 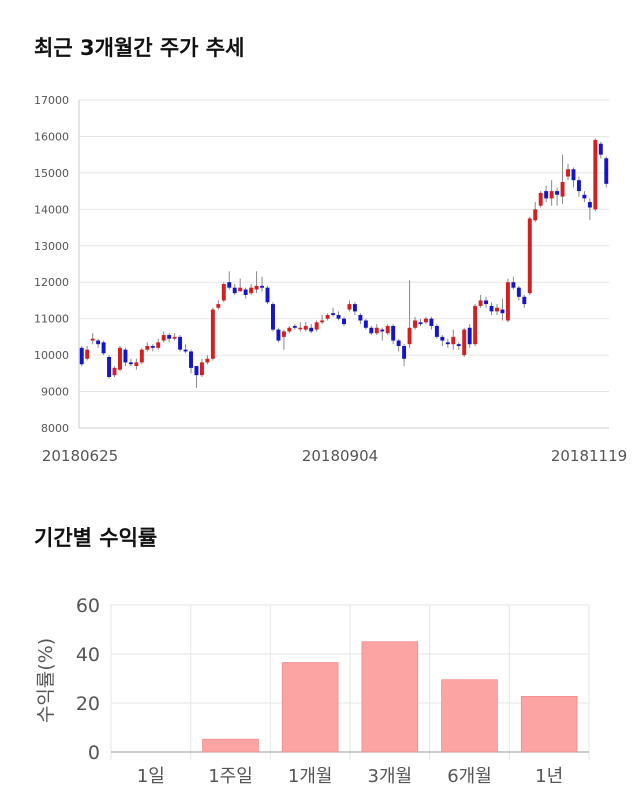 I want to click on y-tick-label: 13000, so click(x=51, y=246).